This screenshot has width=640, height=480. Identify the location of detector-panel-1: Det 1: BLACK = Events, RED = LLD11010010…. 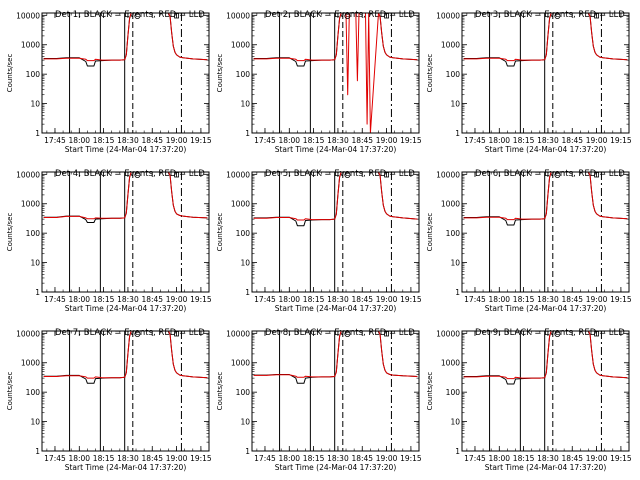
(109, 82).